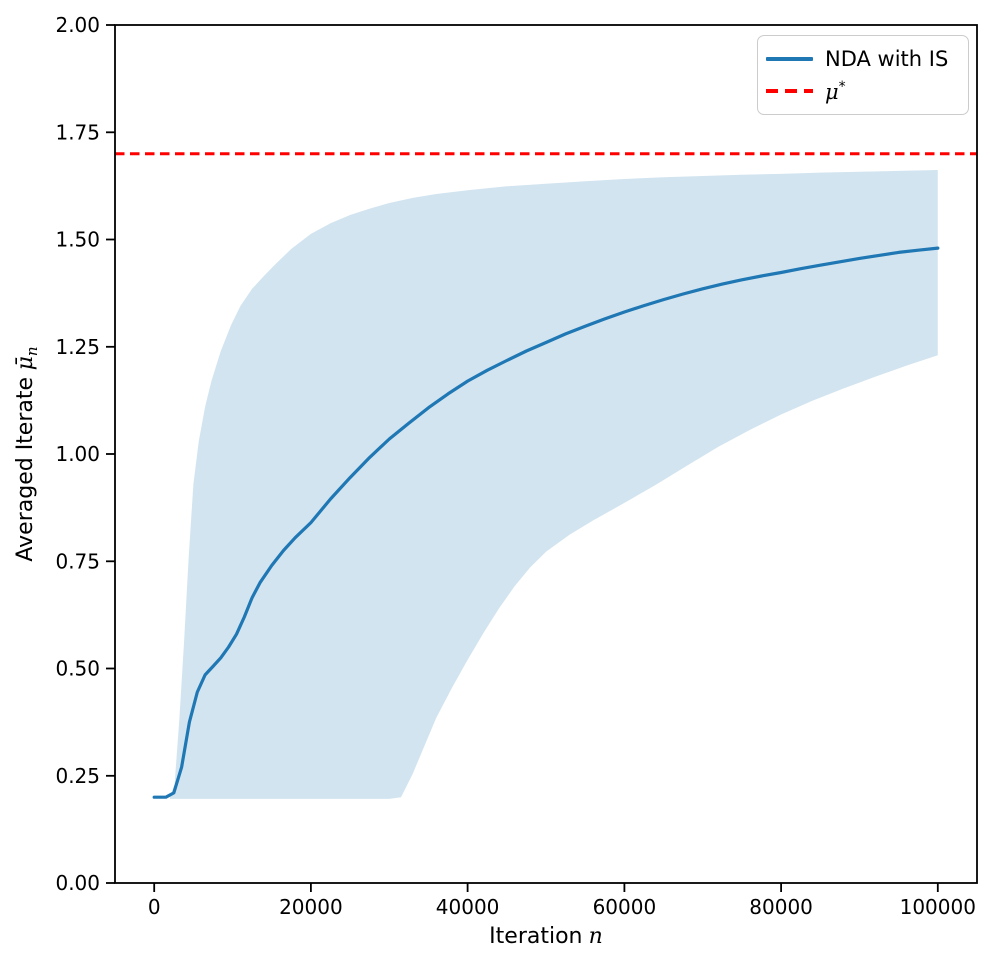  What do you see at coordinates (595, 936) in the screenshot?
I see `x-axis-label-variable: n` at bounding box center [595, 936].